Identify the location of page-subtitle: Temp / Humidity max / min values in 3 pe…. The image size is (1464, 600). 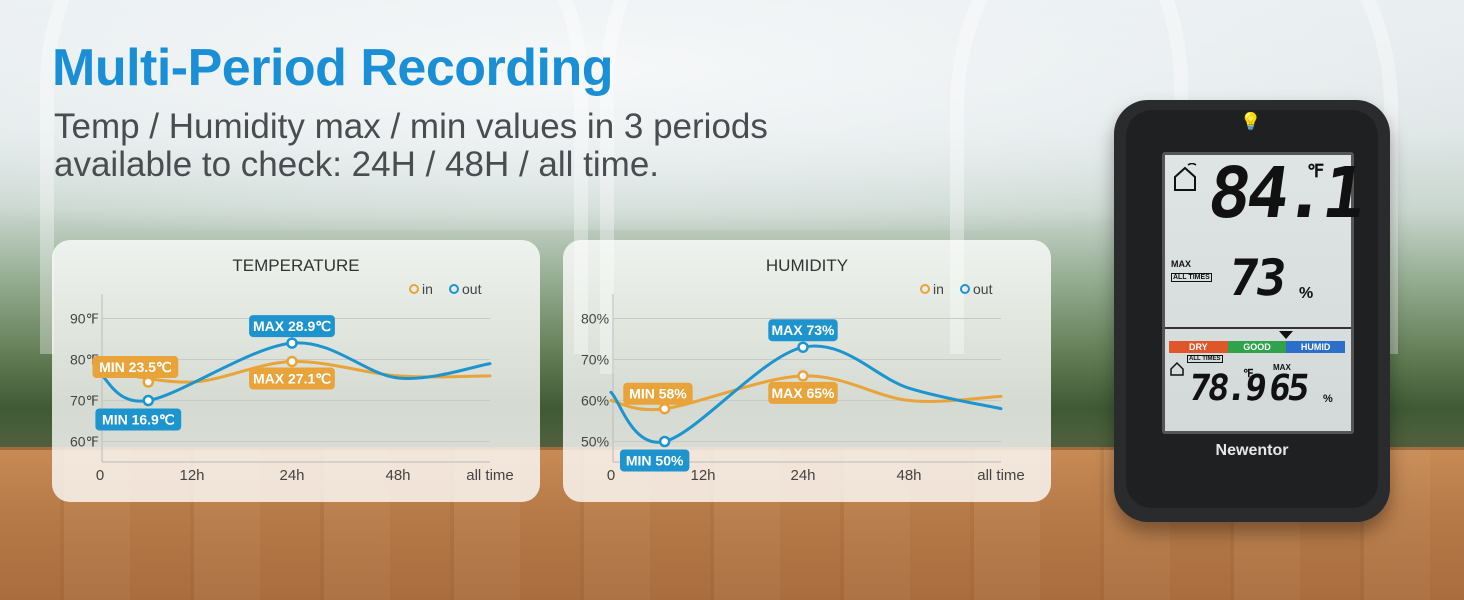
(474, 146).